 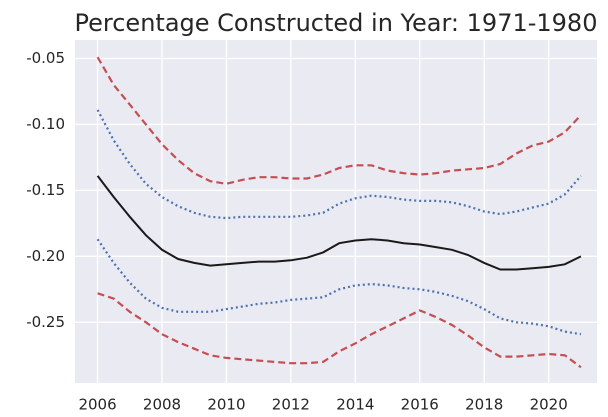 What do you see at coordinates (45, 256) in the screenshot?
I see `y-tick-label: -0.20` at bounding box center [45, 256].